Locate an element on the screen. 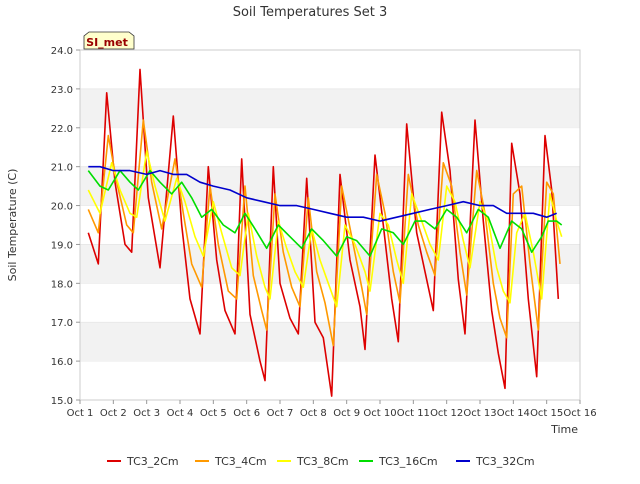 This screenshot has height=484, width=640. y-tick-label: 15.0 is located at coordinates (62, 401).